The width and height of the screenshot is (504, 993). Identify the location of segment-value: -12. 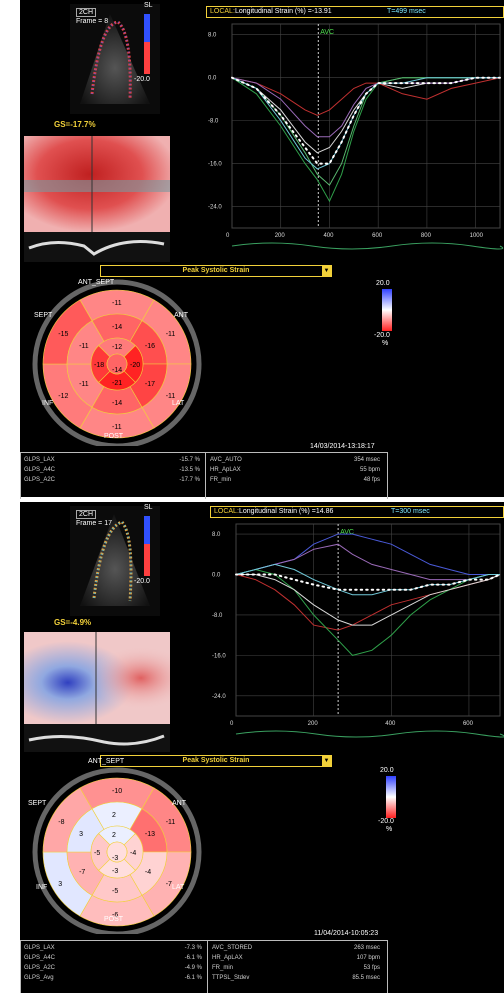
(117, 347).